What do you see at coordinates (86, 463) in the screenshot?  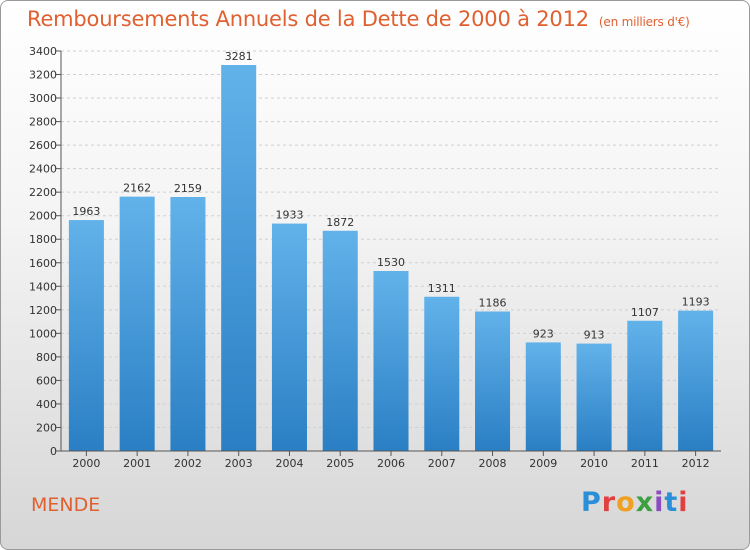 I see `x-tick-label: 2000` at bounding box center [86, 463].